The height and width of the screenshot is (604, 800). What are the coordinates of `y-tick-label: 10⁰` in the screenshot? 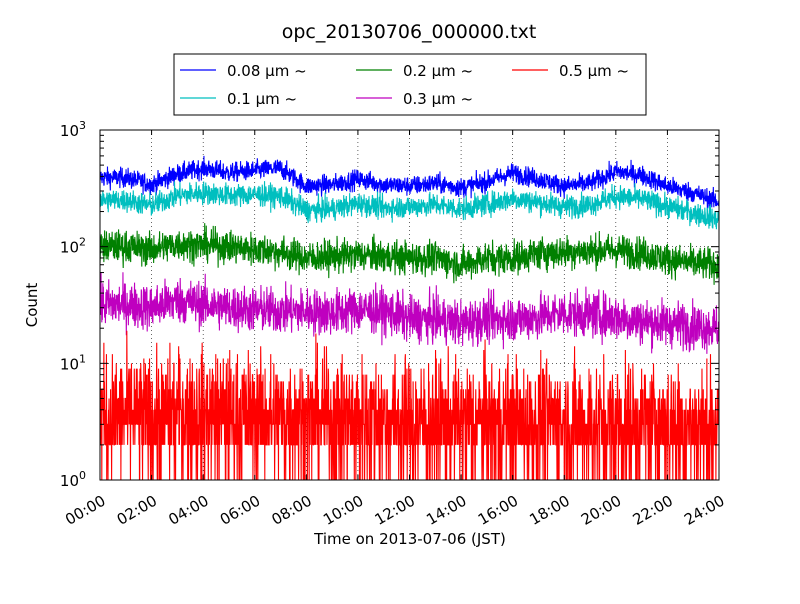 It's located at (73, 479).